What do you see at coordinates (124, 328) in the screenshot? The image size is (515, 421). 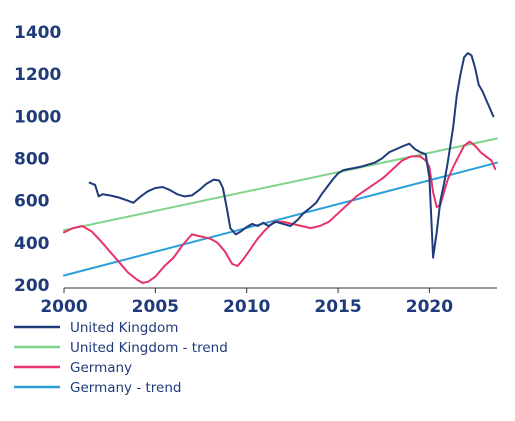 I see `legend-label-united-kingdom: United Kingdom` at bounding box center [124, 328].